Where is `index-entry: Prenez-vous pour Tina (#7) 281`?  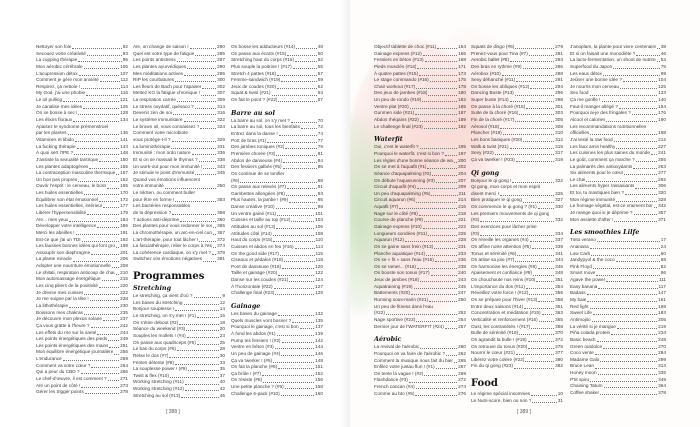
index-entry: Prenez-vous pour Tina (#7) 281 is located at coordinates (517, 54).